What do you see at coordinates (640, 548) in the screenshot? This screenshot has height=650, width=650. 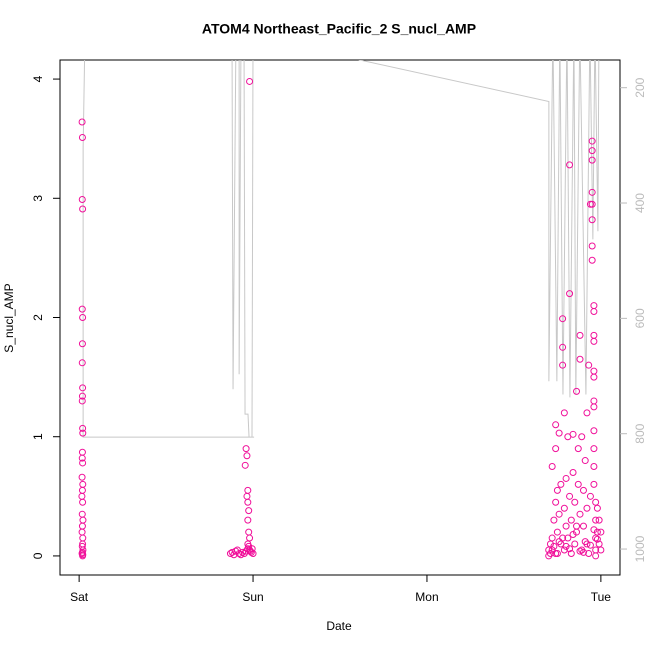 I see `y2-tick-label: 1000` at bounding box center [640, 548].